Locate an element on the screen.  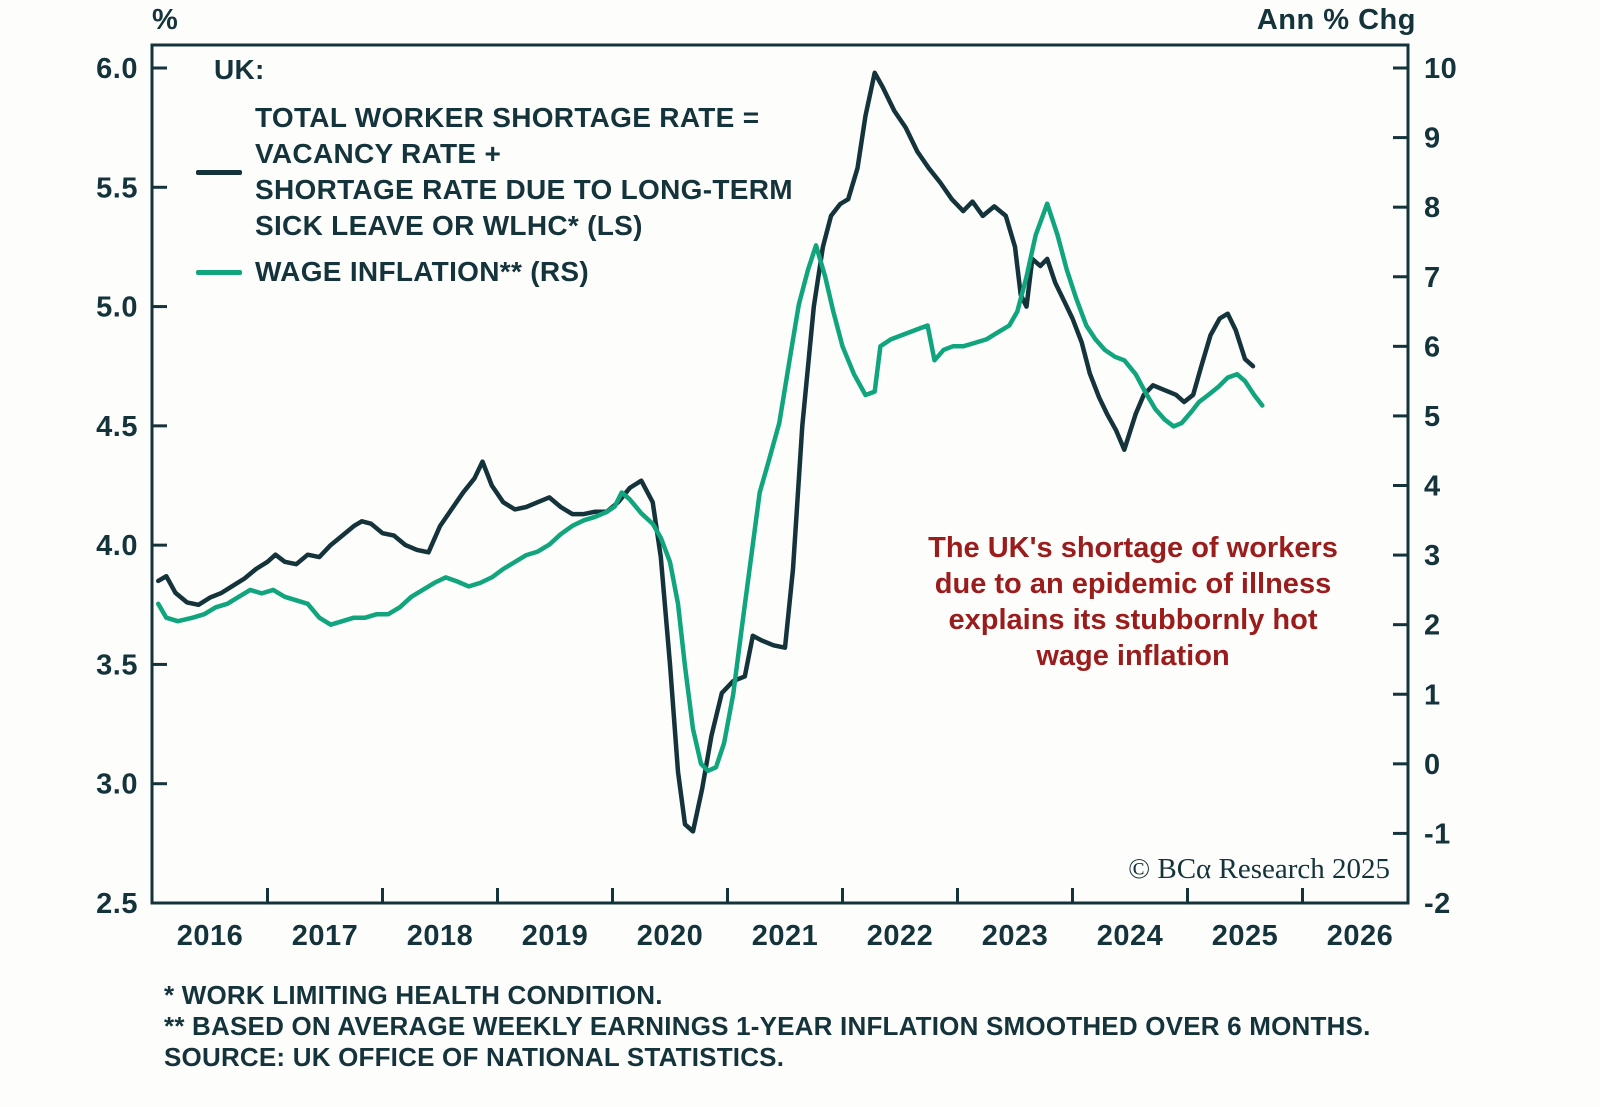
right-axis-tick-label: -1 is located at coordinates (1437, 834).